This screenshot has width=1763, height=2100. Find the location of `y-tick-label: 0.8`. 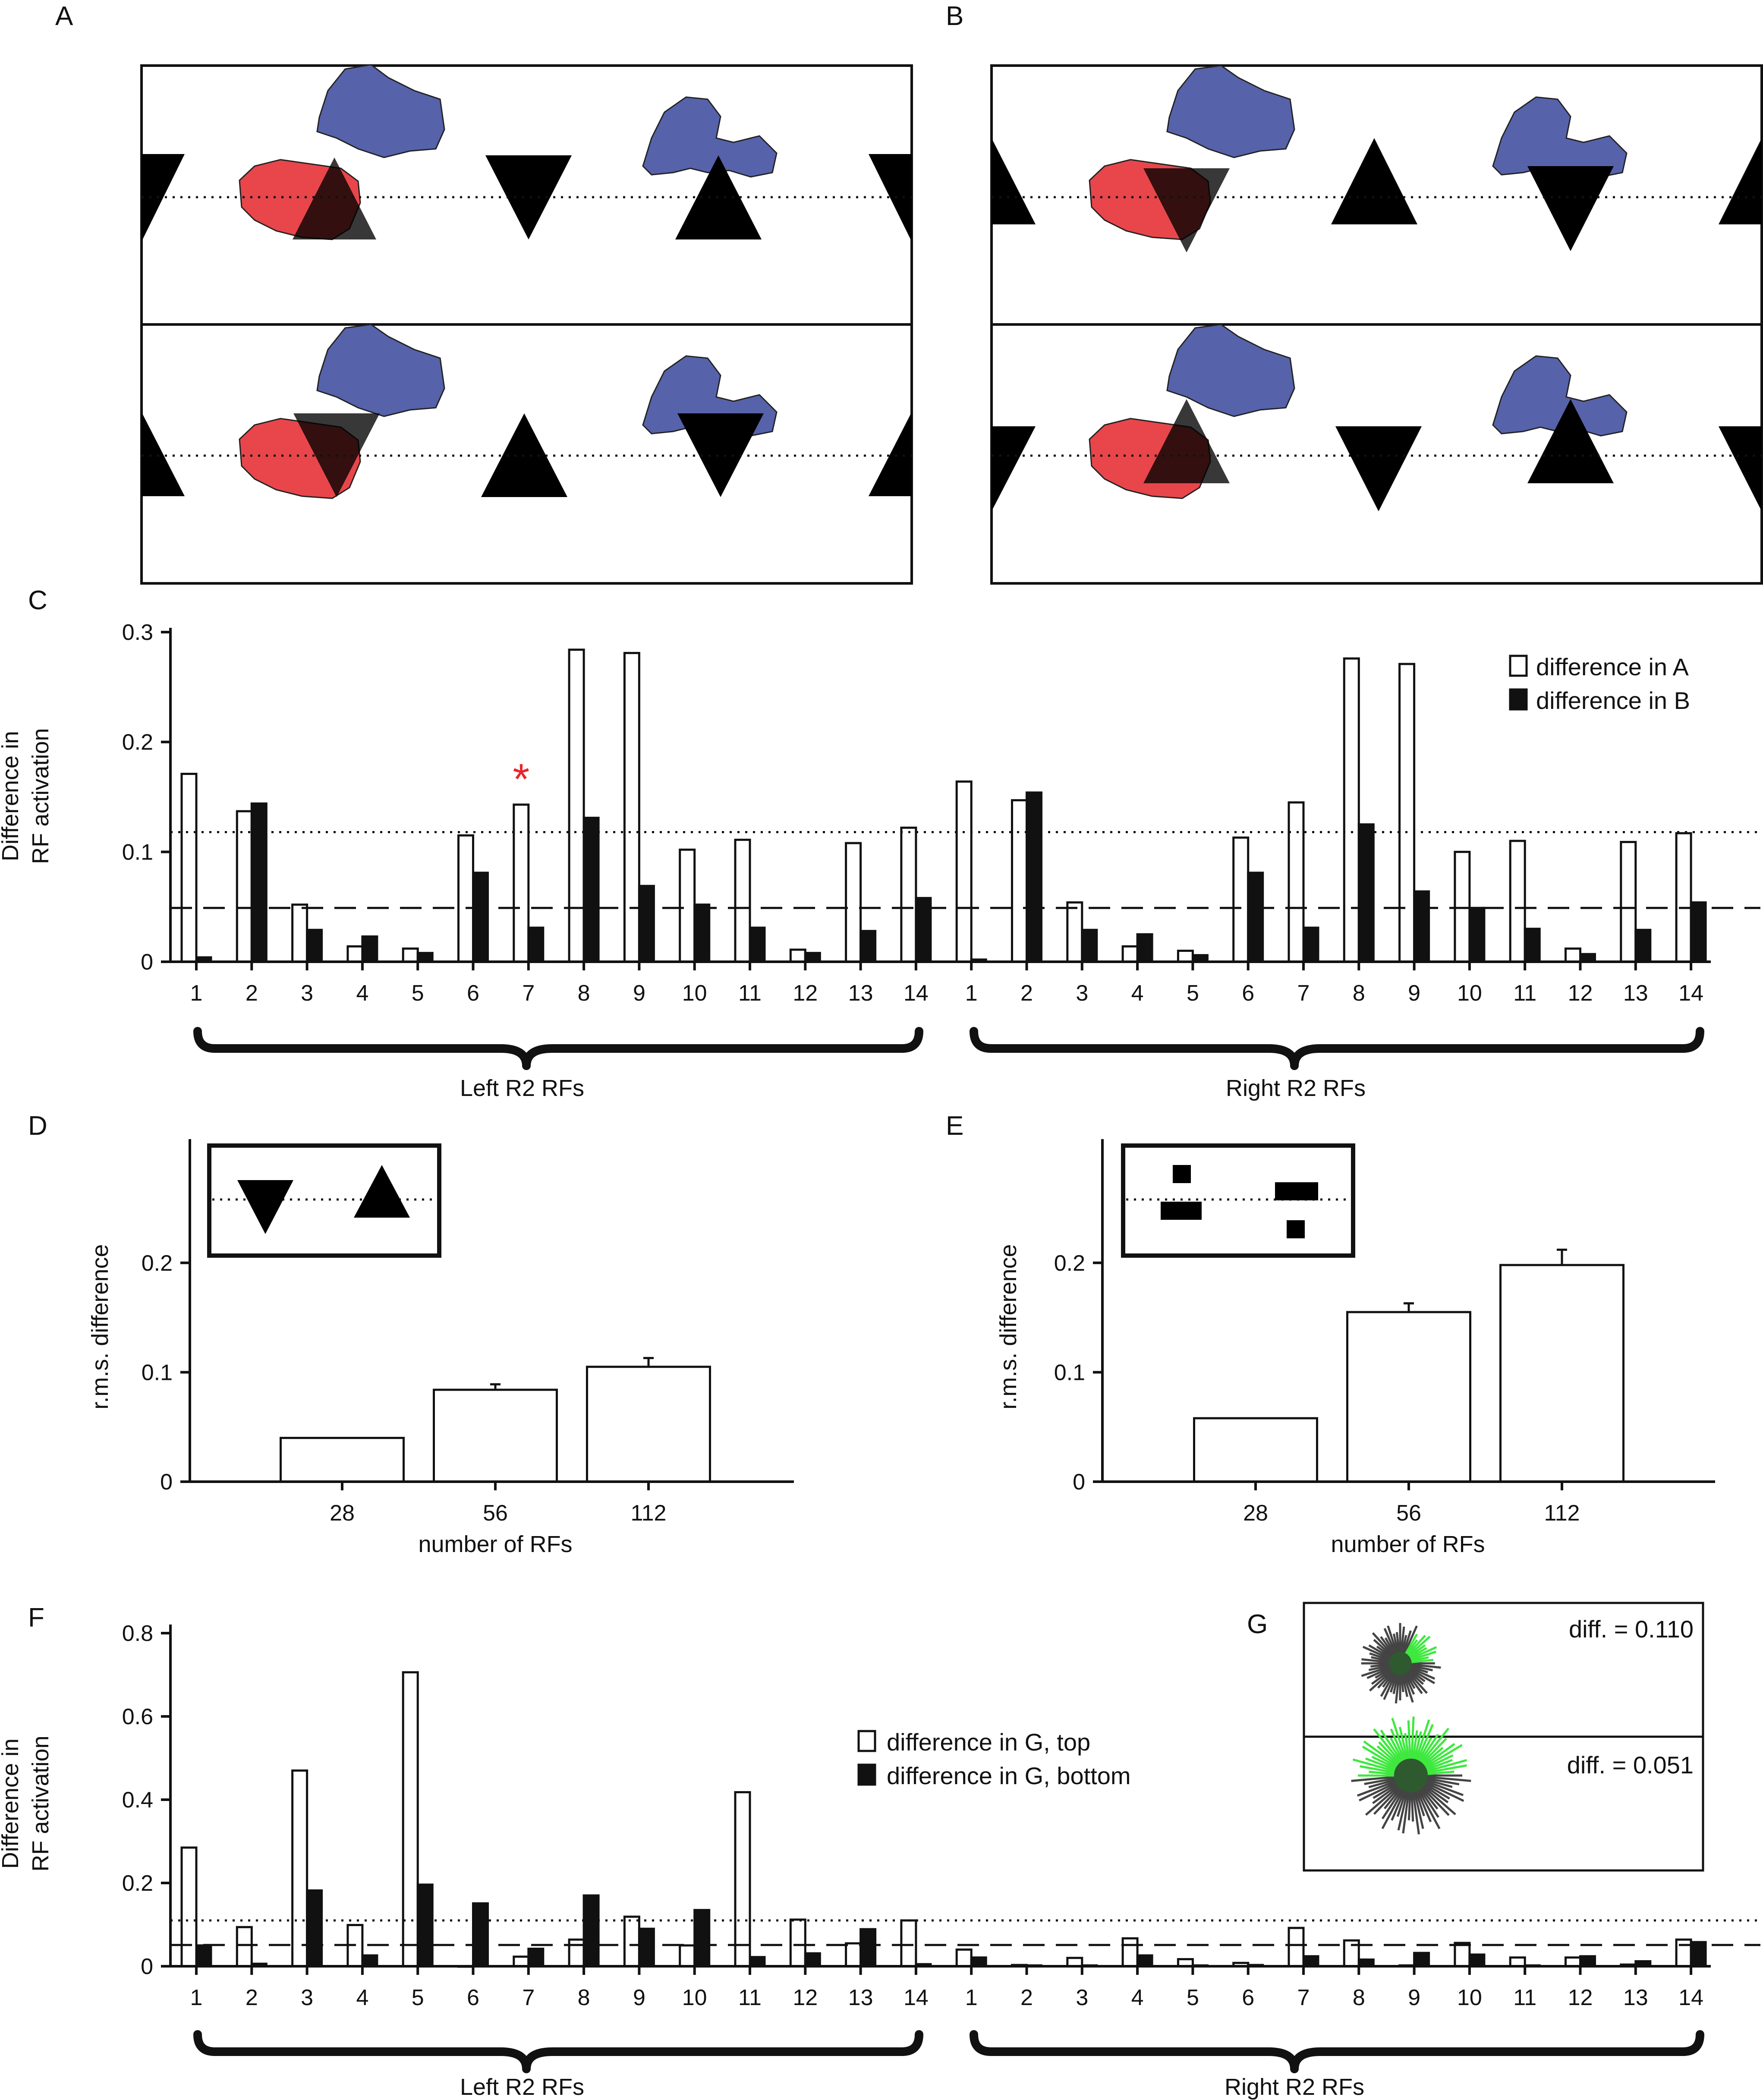

y-tick-label: 0.8 is located at coordinates (137, 1633).